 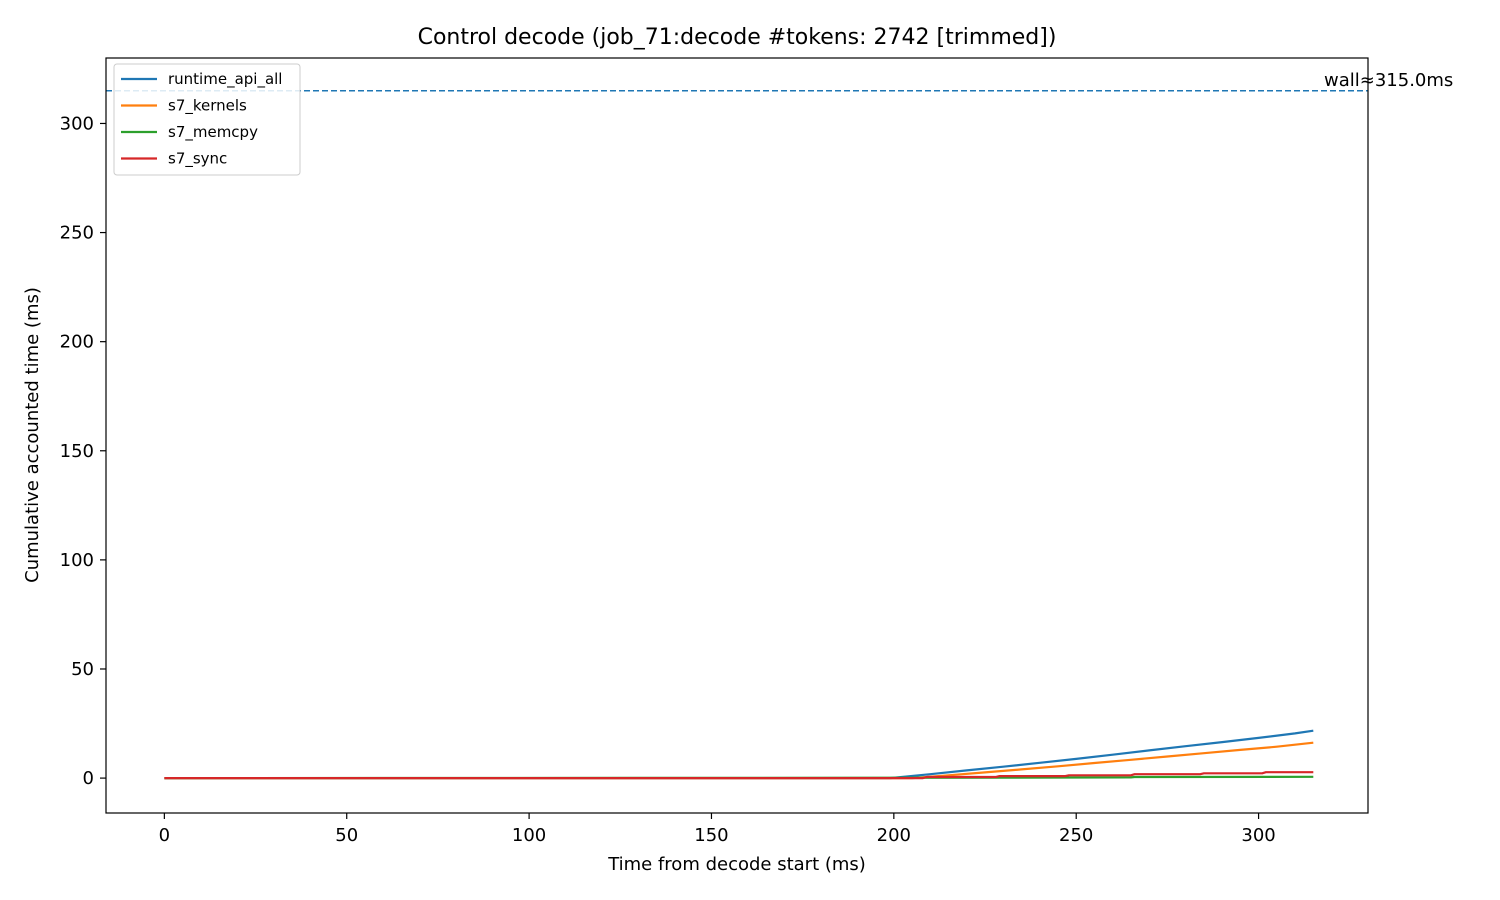 I want to click on x-tick-label: 0, so click(x=164, y=835).